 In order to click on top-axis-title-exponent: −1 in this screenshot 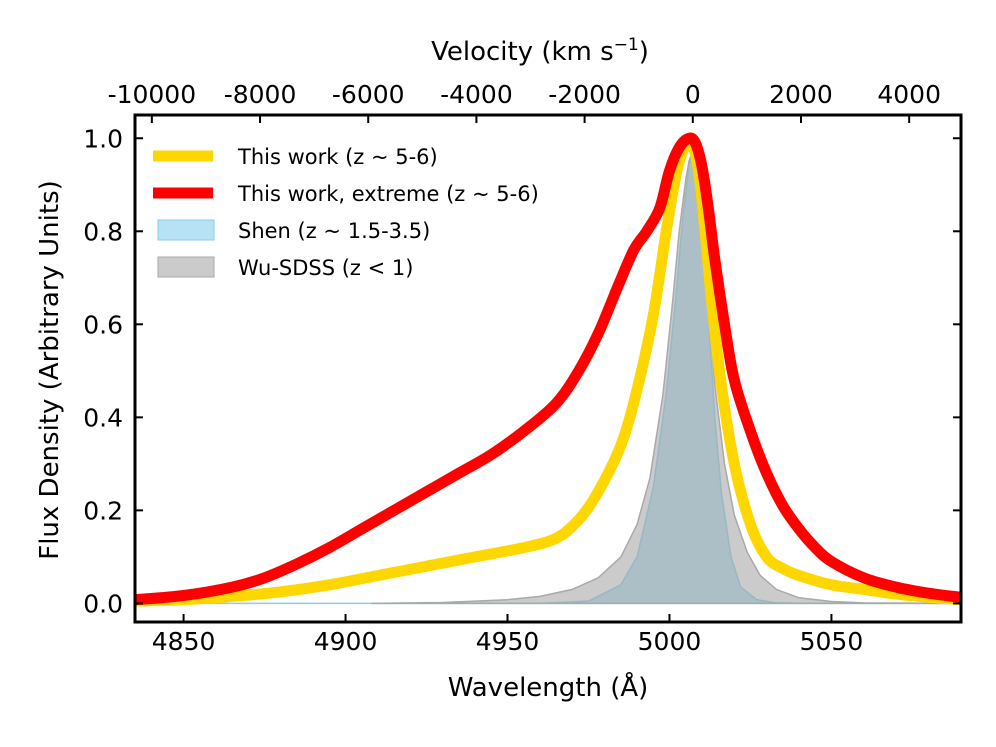, I will do `click(626, 45)`.